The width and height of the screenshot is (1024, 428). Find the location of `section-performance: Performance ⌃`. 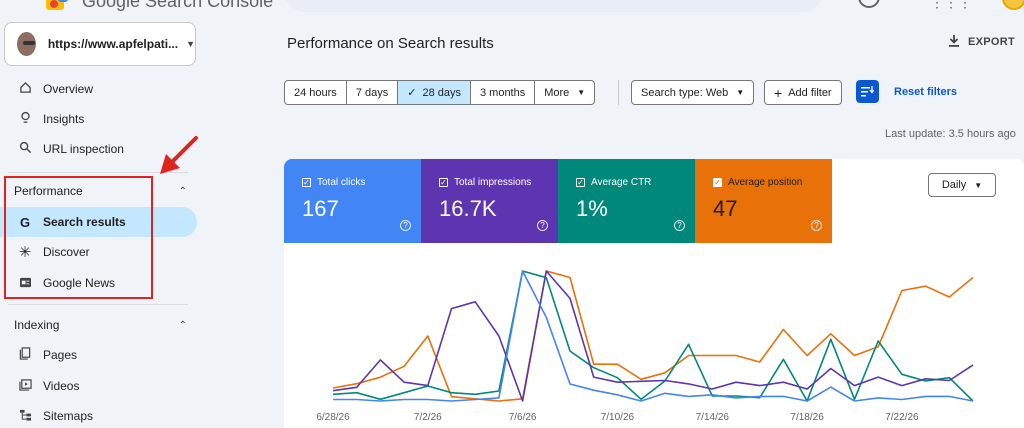

section-performance: Performance ⌃ is located at coordinates (98, 191).